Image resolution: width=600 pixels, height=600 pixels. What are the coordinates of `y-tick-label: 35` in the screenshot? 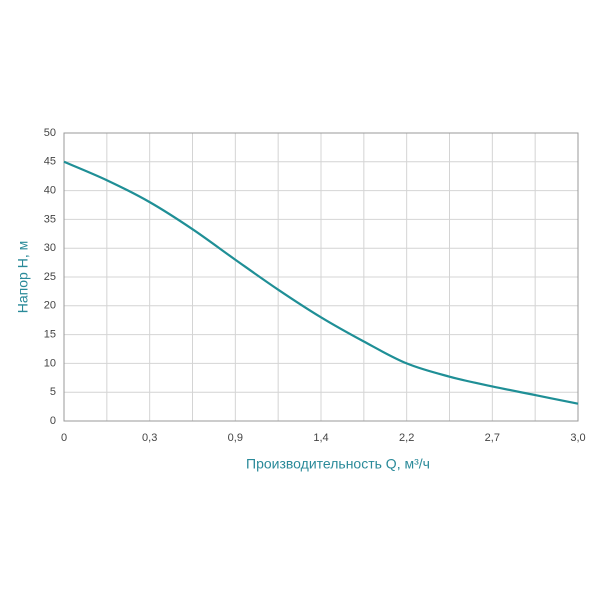 It's located at (50, 219).